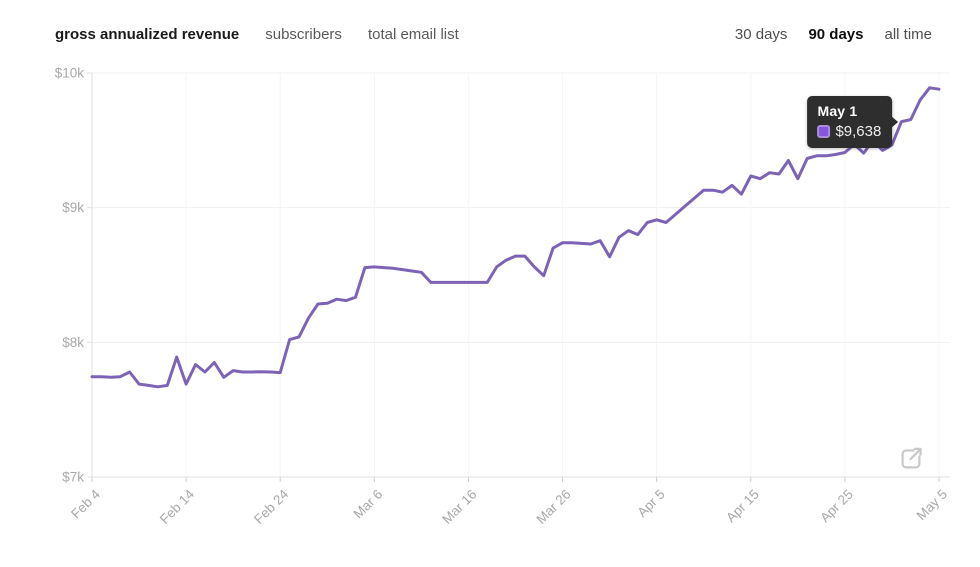 The width and height of the screenshot is (980, 567). Describe the element at coordinates (836, 506) in the screenshot. I see `x-tick-label: Apr 25` at that location.